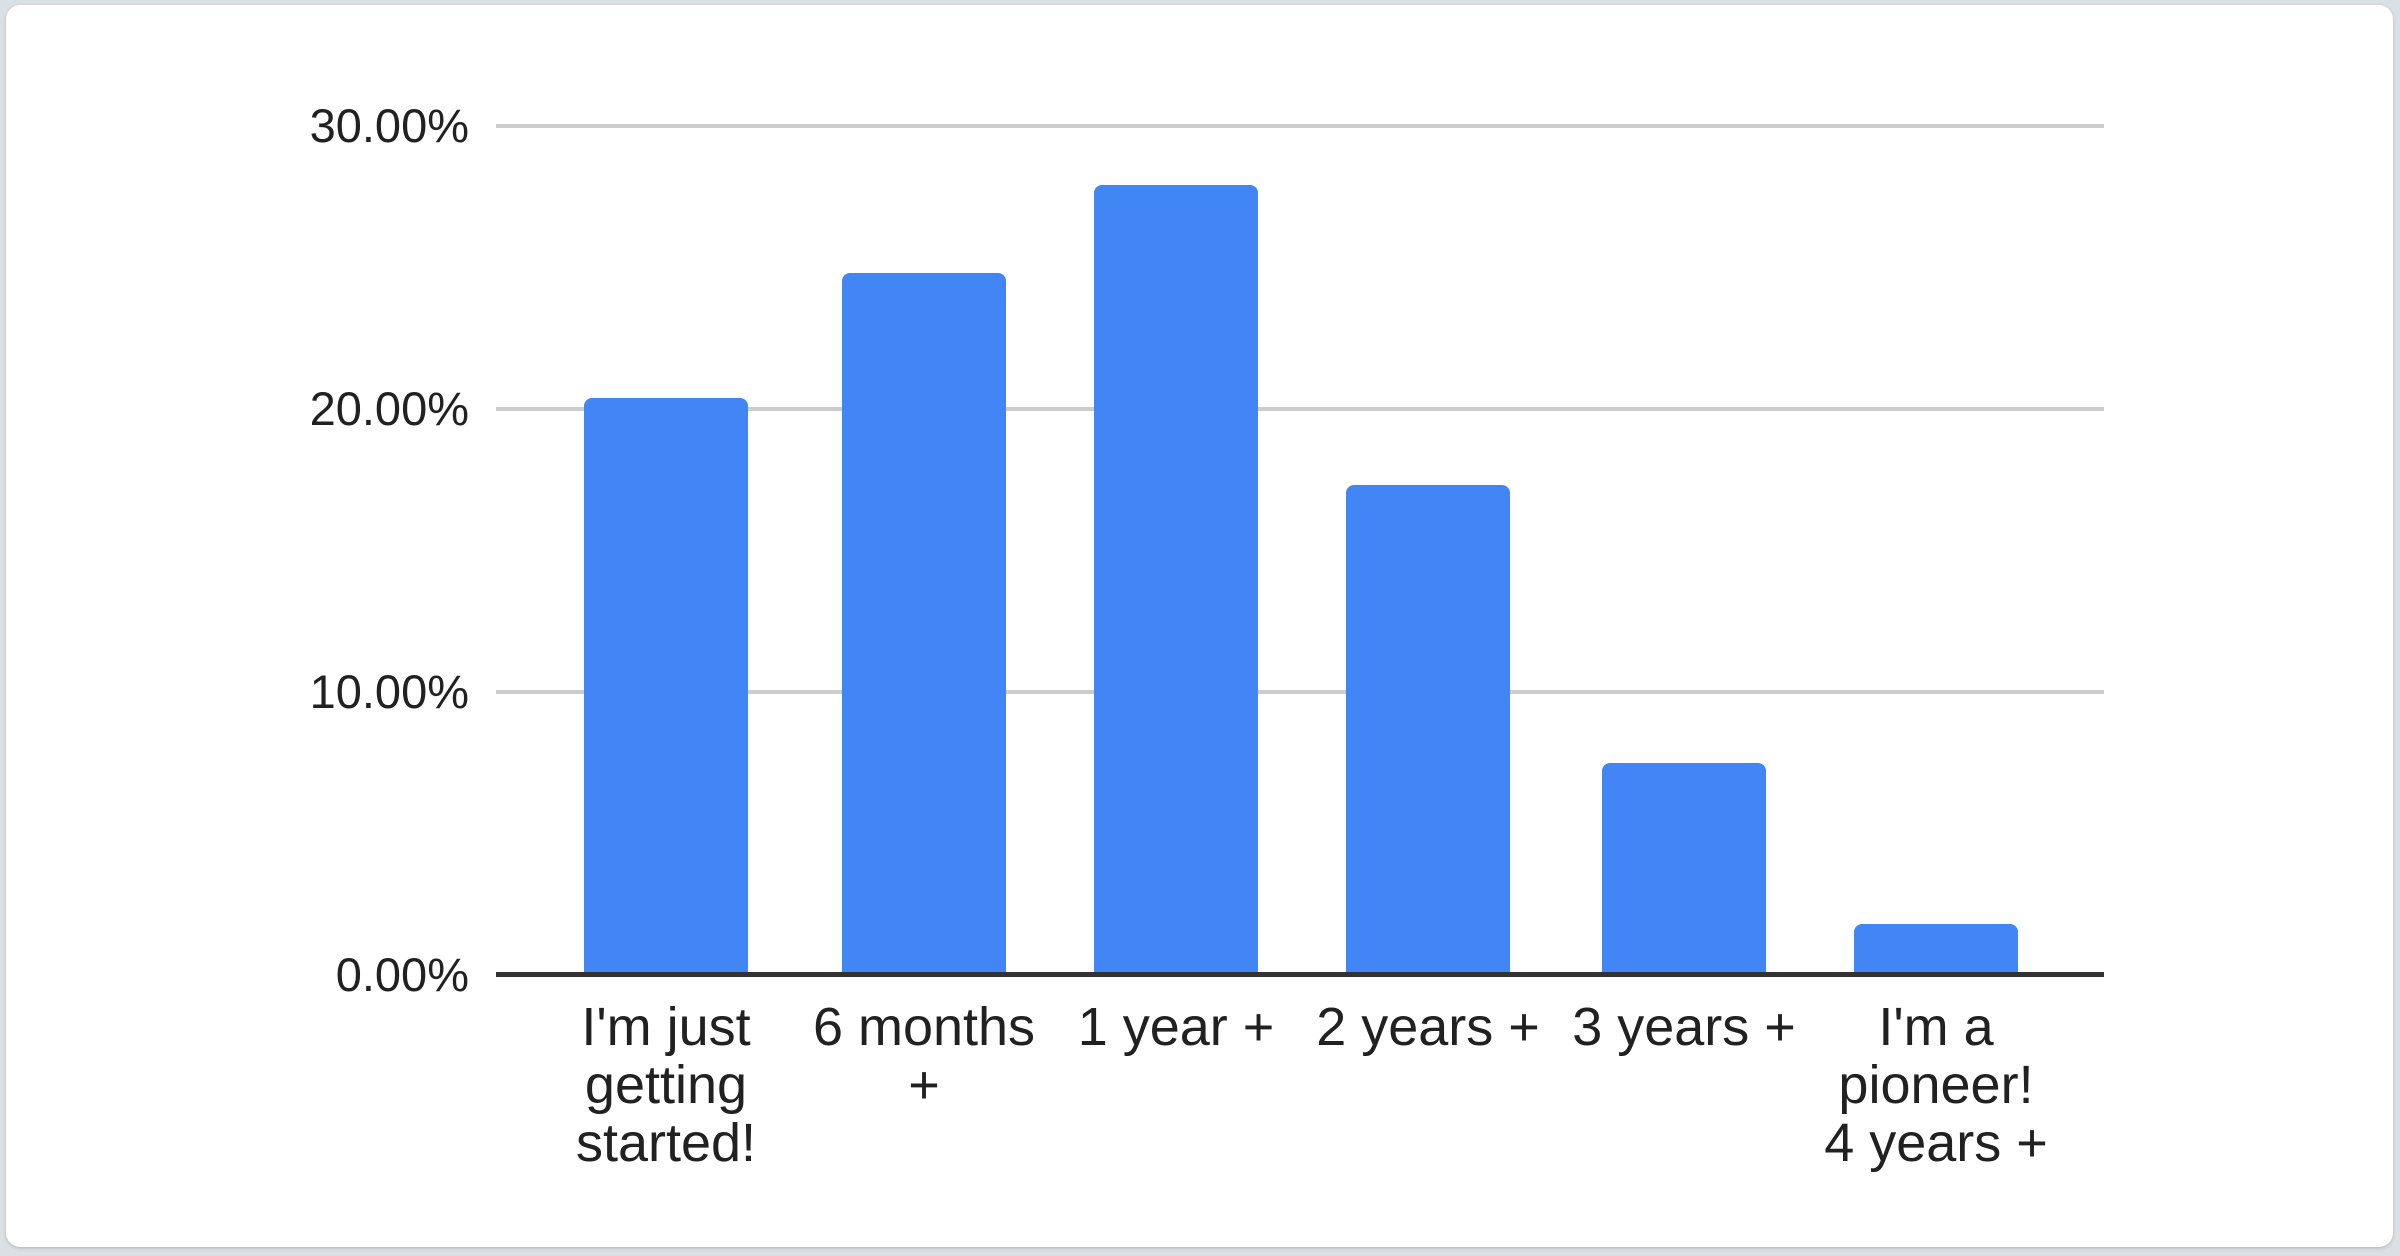  What do you see at coordinates (1428, 1027) in the screenshot?
I see `x-axis-category-label: 2 years +` at bounding box center [1428, 1027].